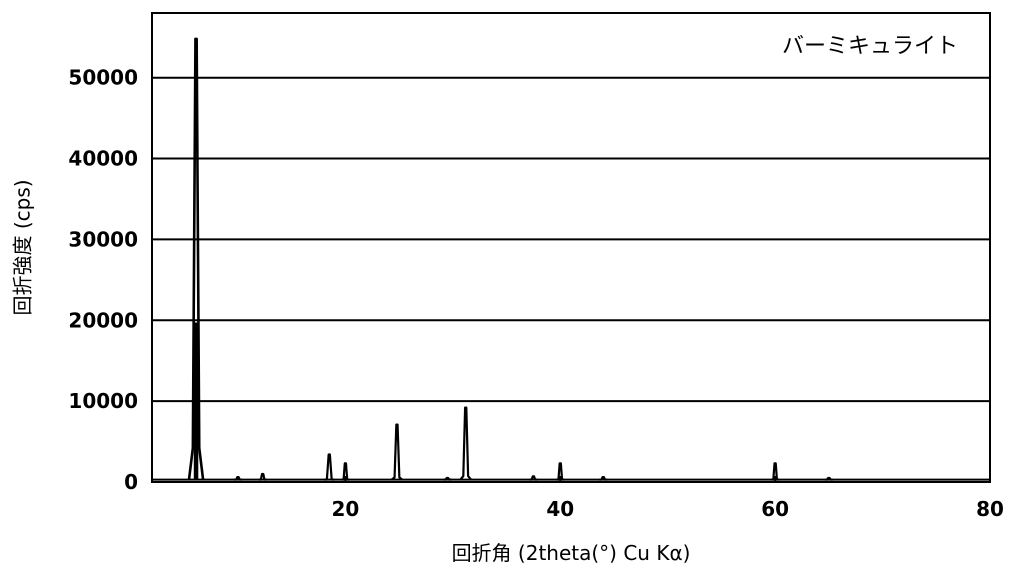 This screenshot has width=1010, height=570. What do you see at coordinates (990, 509) in the screenshot?
I see `x-tick-label: 80` at bounding box center [990, 509].